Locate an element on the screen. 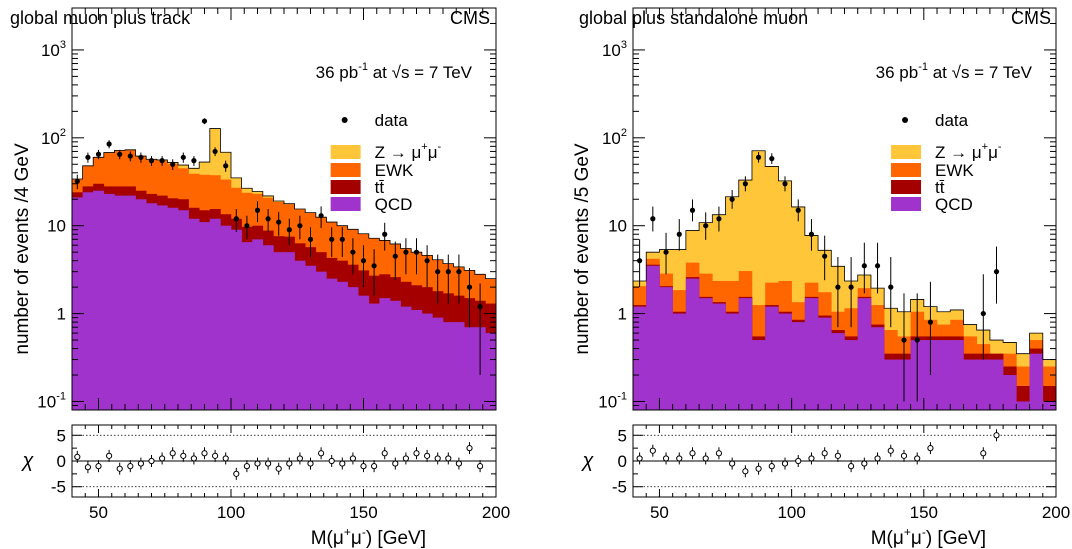 This screenshot has width=1072, height=549. x-tick-label: 150 is located at coordinates (363, 512).